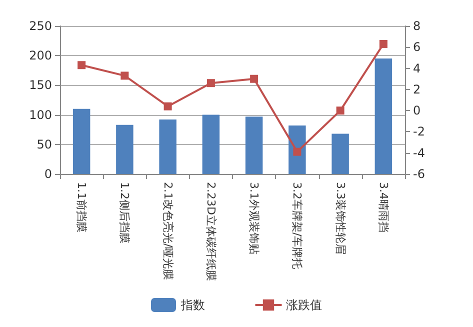 The image size is (473, 327). I want to click on y2-tick-label: 2, so click(417, 89).